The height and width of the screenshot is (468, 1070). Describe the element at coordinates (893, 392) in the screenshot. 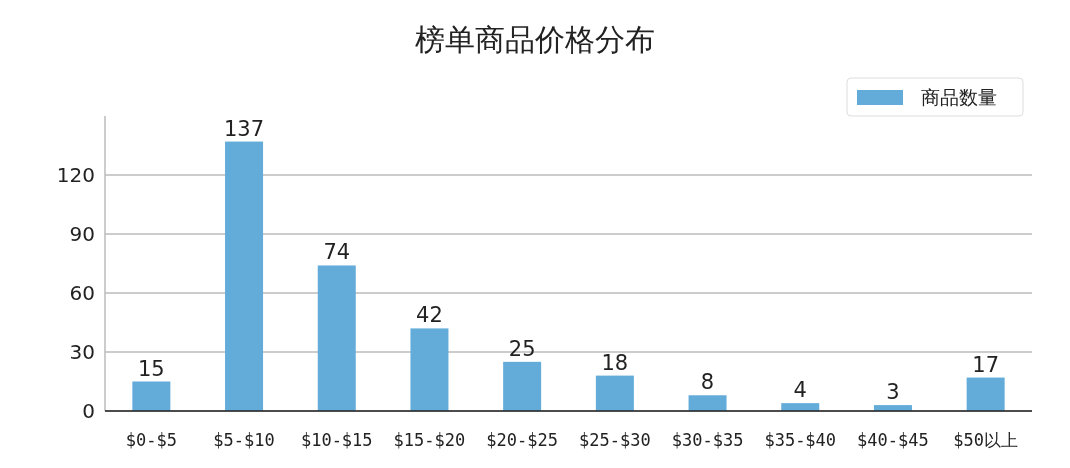

I see `data-label: 3` at that location.